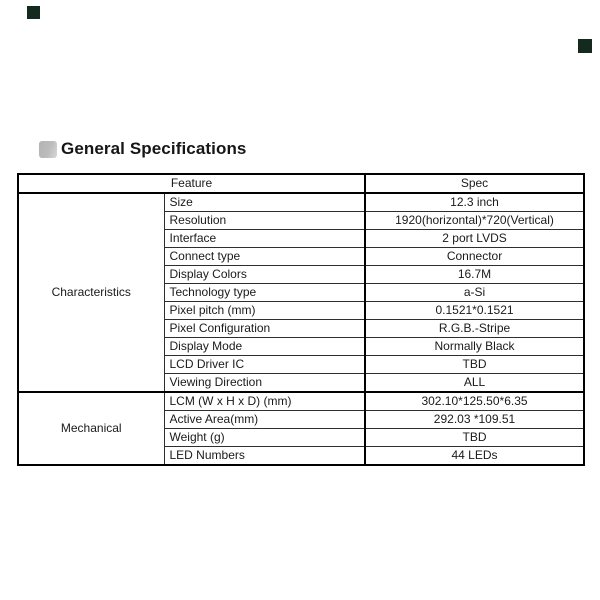  Describe the element at coordinates (474, 346) in the screenshot. I see `spec-cell: Normally Black` at that location.